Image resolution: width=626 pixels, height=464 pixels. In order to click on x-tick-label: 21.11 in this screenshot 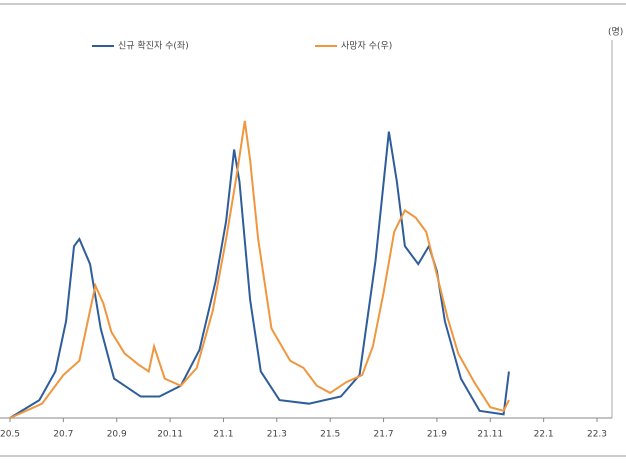, I will do `click(490, 435)`.